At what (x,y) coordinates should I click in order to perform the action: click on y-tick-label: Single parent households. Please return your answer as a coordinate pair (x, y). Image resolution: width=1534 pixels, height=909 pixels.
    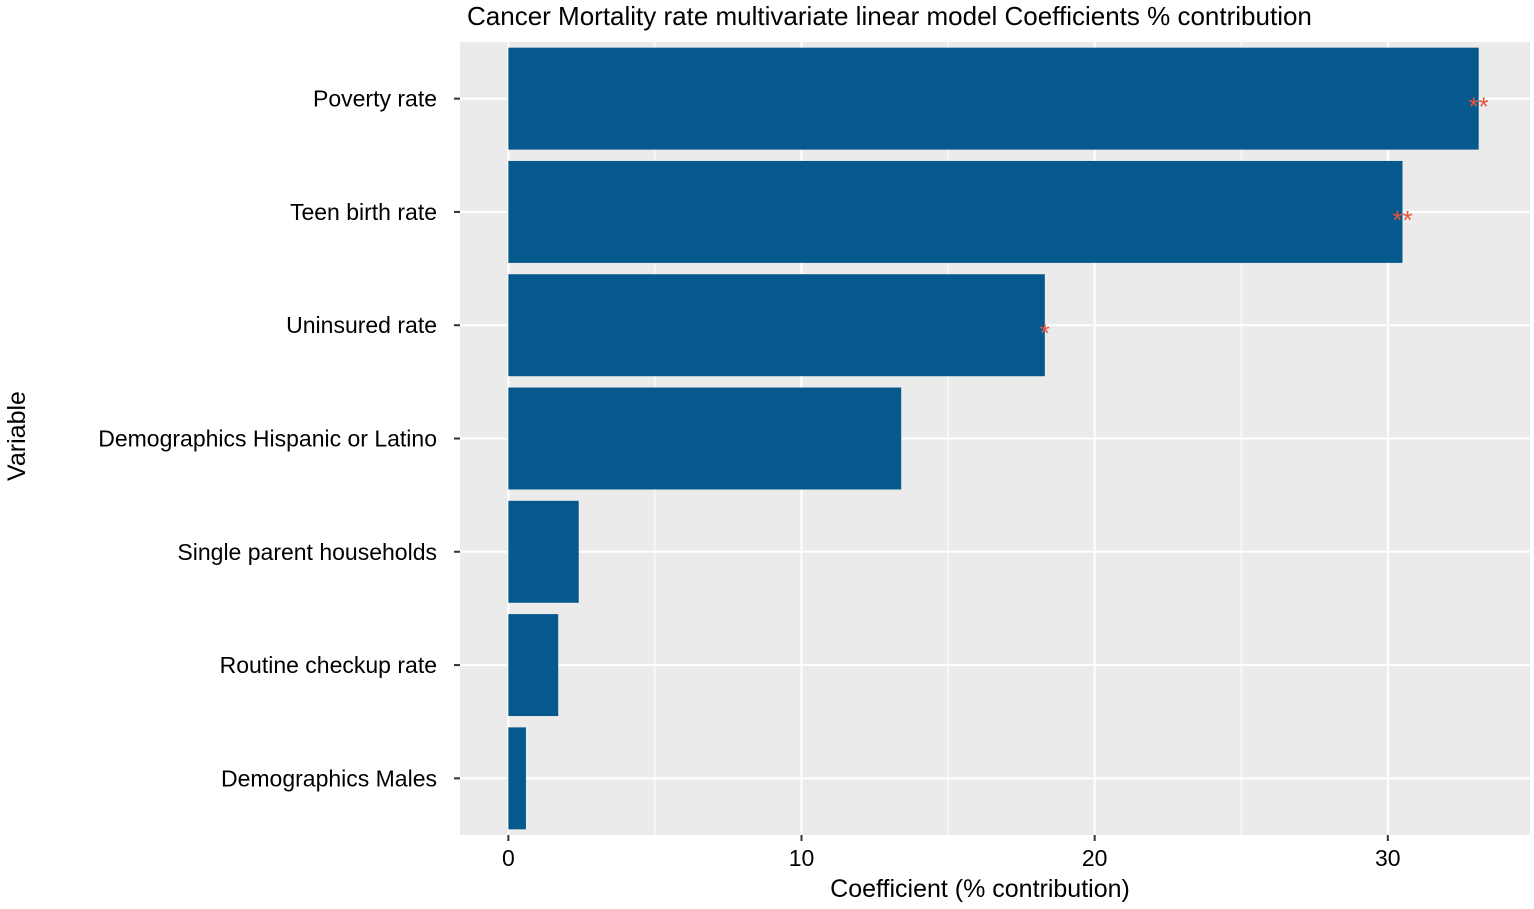
    Looking at the image, I should click on (307, 552).